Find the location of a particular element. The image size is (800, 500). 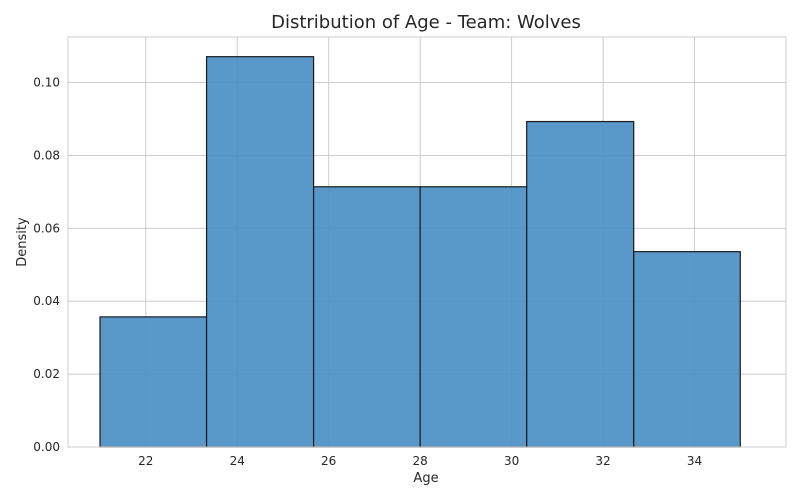

y-axis-ticks: 0.00 0.02 0.04 0.06 0.08 0.10 is located at coordinates (46, 265).